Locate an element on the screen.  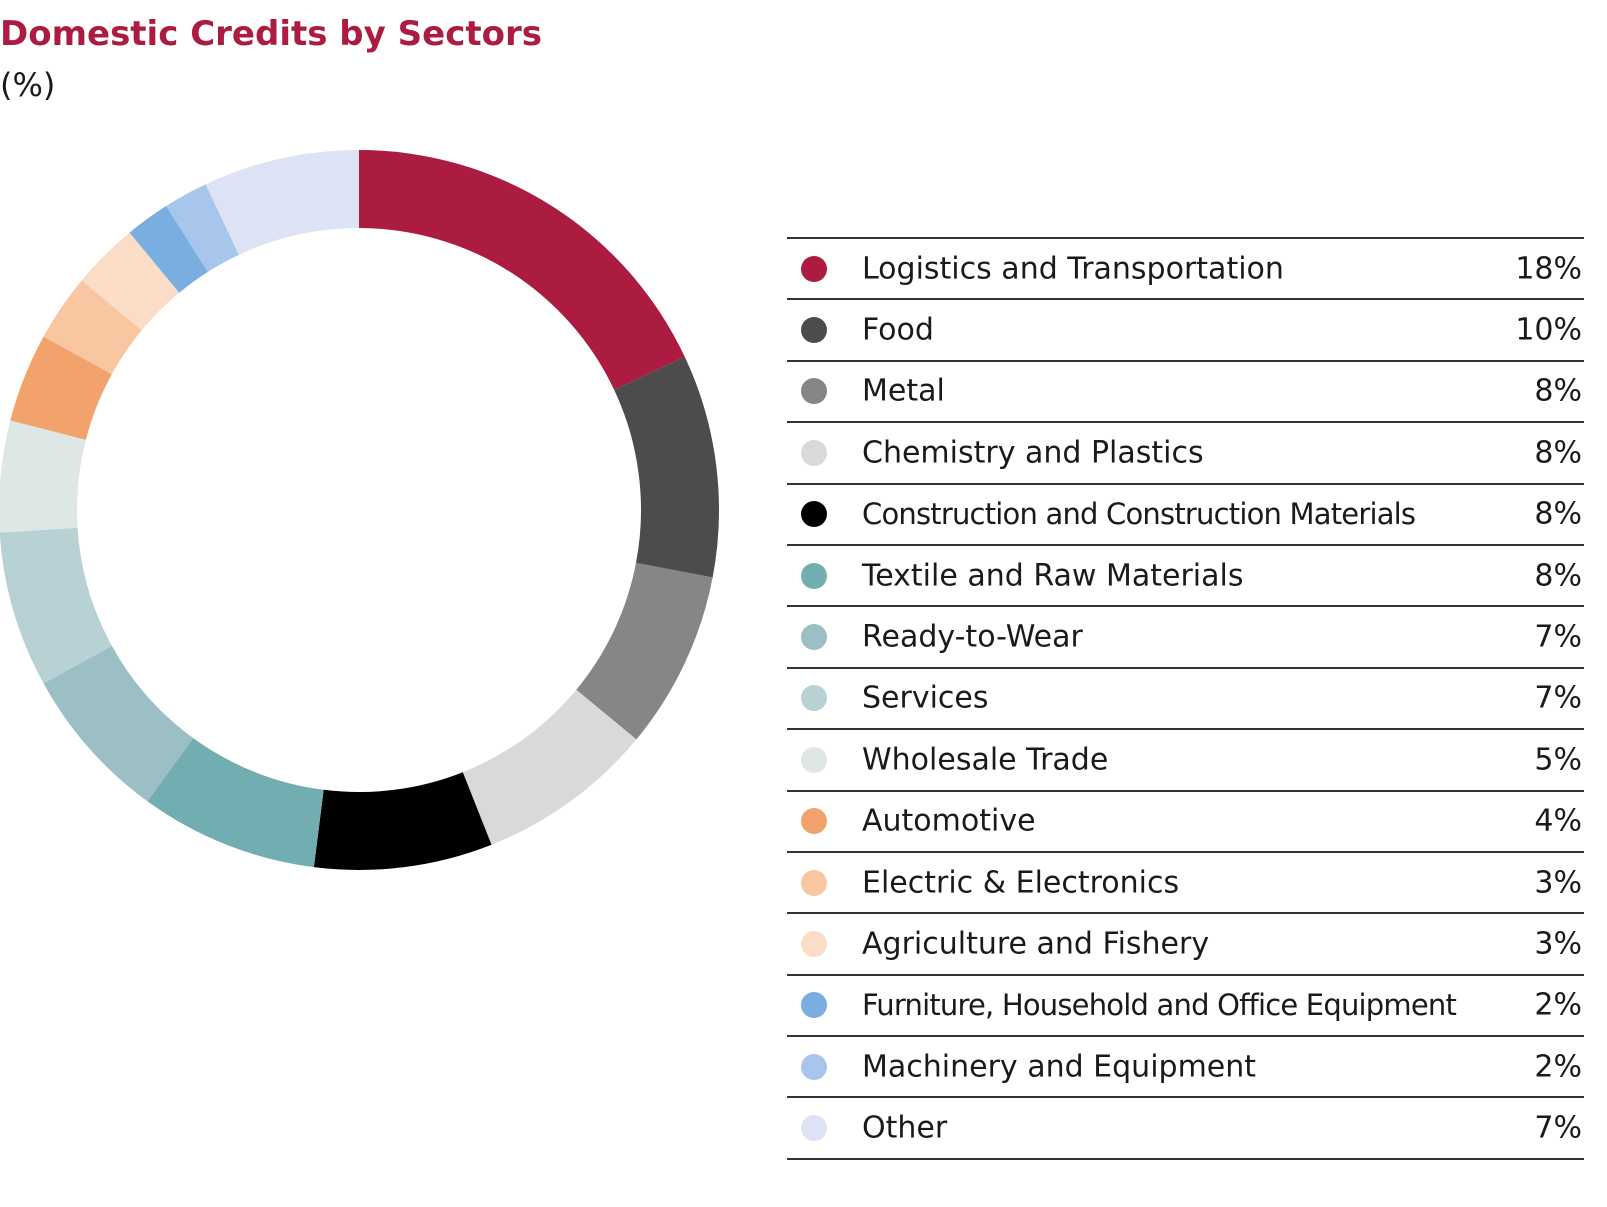
slice-metal is located at coordinates (644, 651).